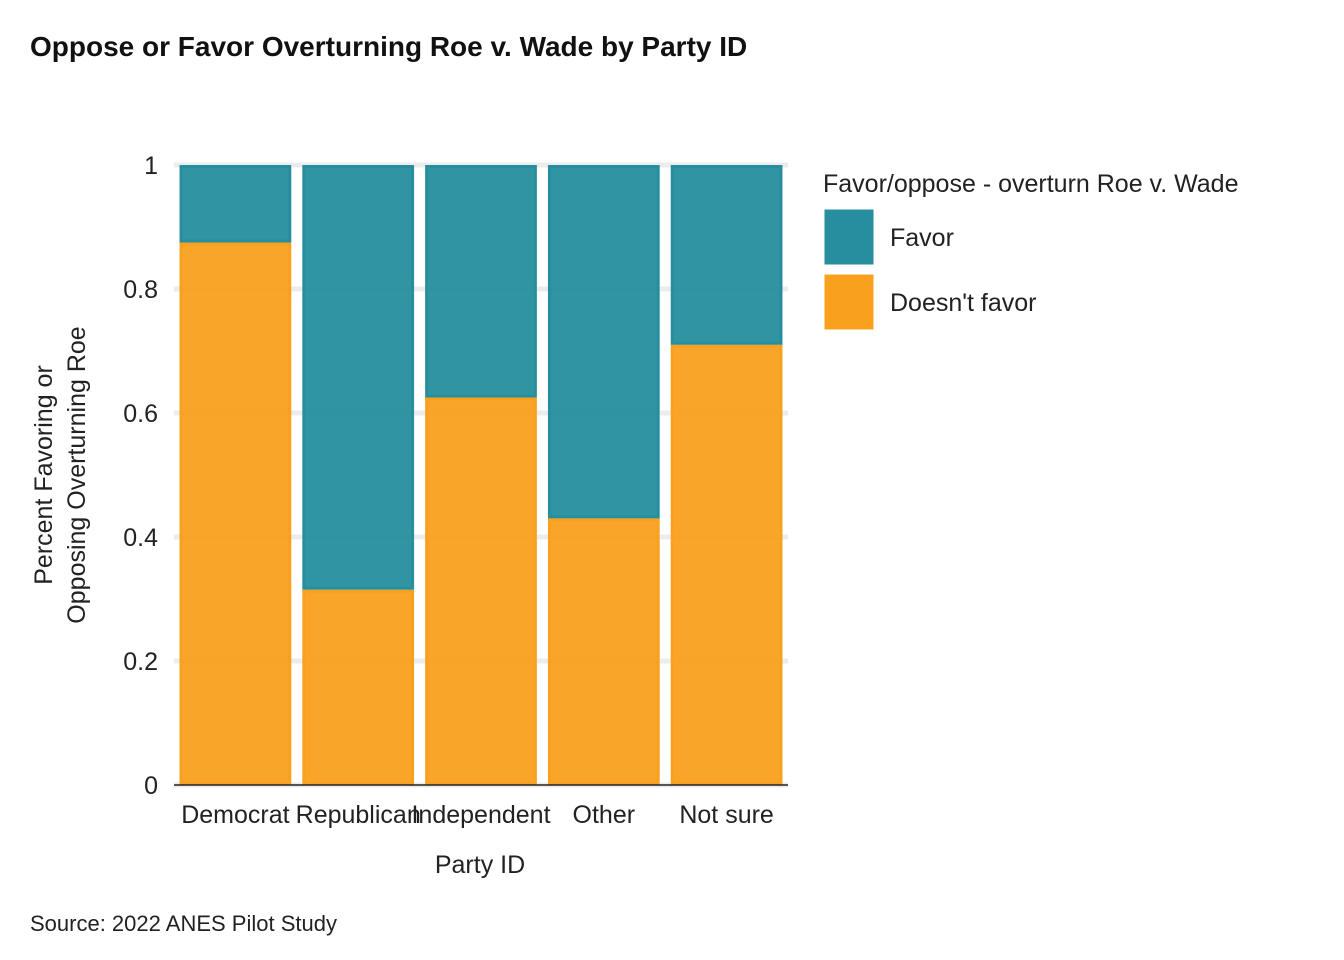  I want to click on bar-other-favor, so click(603, 342).